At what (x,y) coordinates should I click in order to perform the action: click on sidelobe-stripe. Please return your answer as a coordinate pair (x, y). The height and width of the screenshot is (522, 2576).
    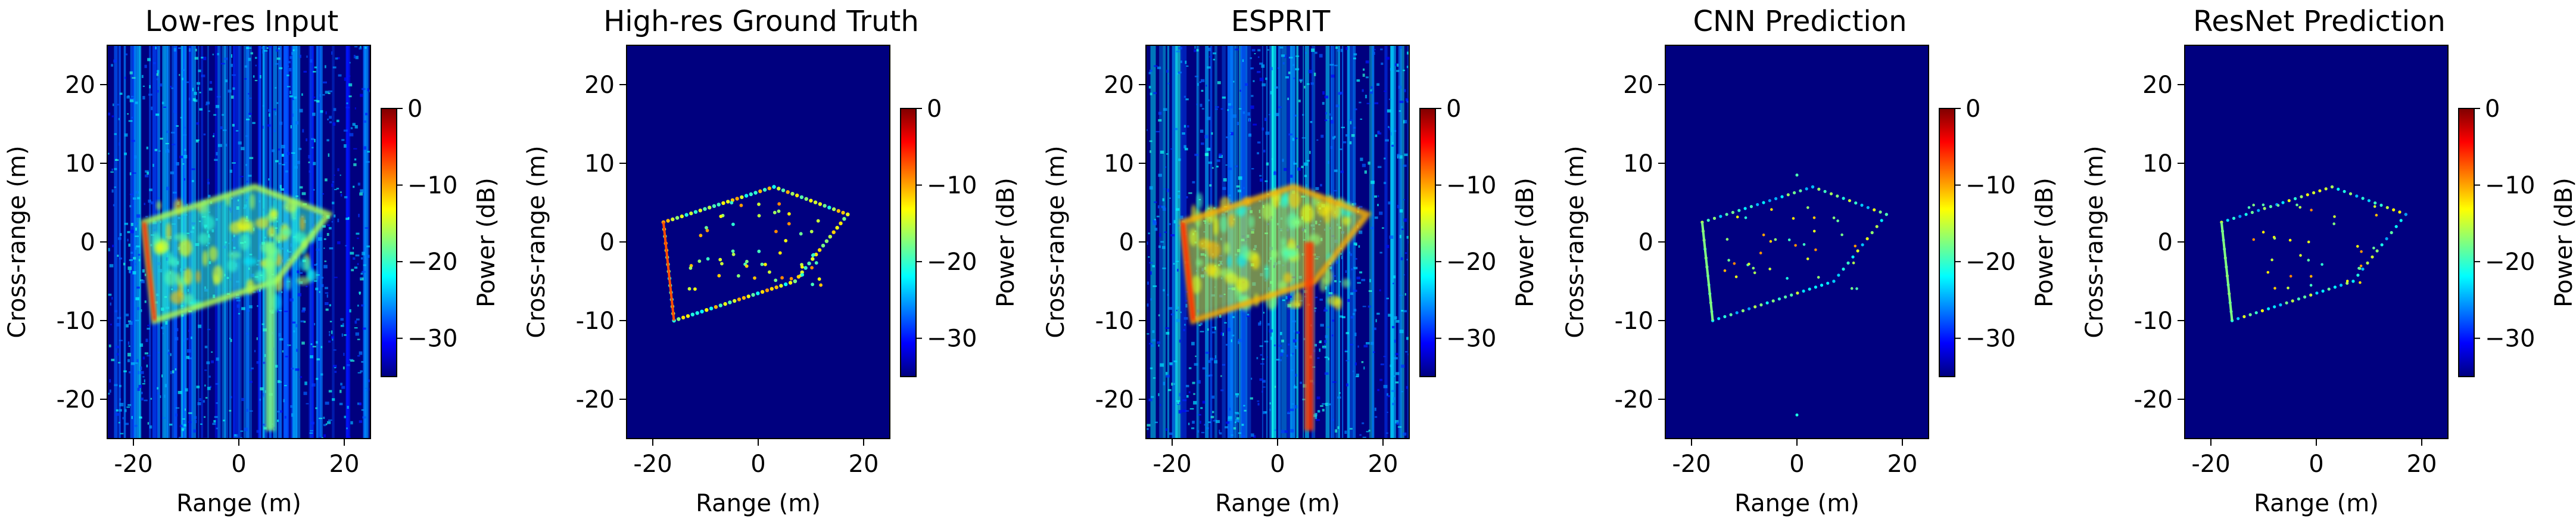
    Looking at the image, I should click on (321, 242).